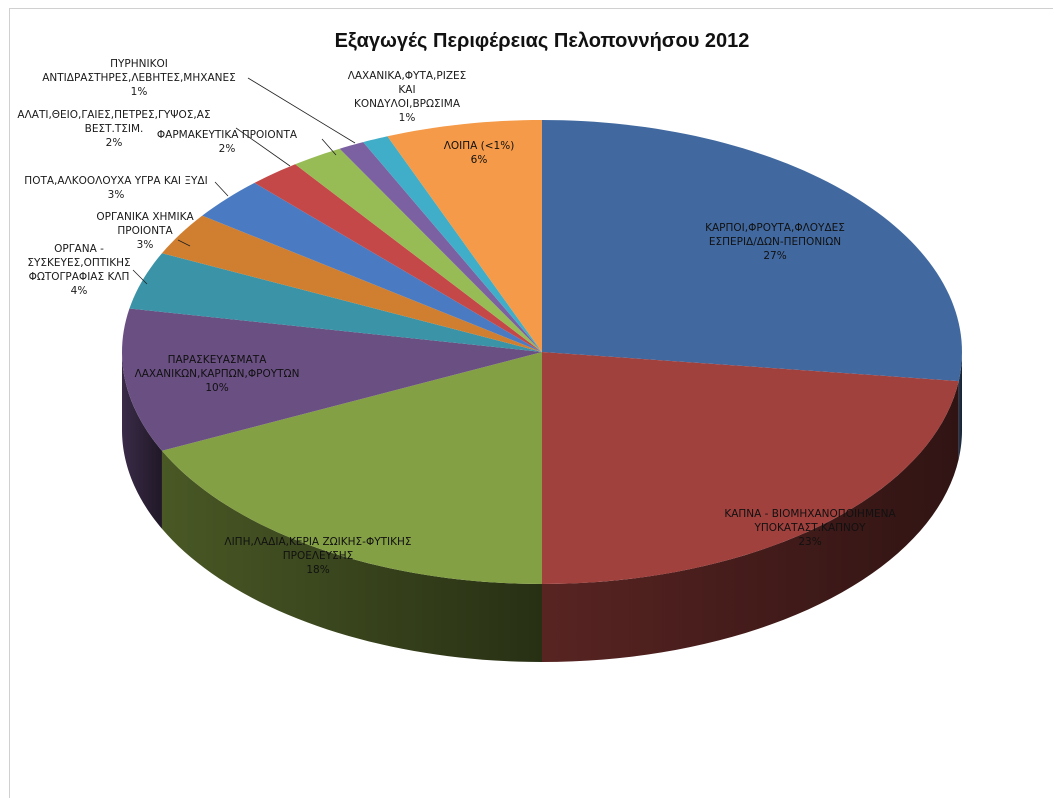  What do you see at coordinates (221, 189) in the screenshot?
I see `leader-line` at bounding box center [221, 189].